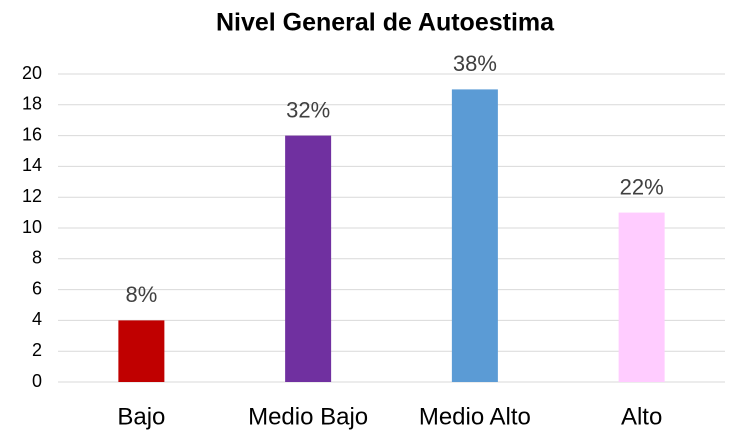  What do you see at coordinates (37, 258) in the screenshot?
I see `y-tick-label: 8` at bounding box center [37, 258].